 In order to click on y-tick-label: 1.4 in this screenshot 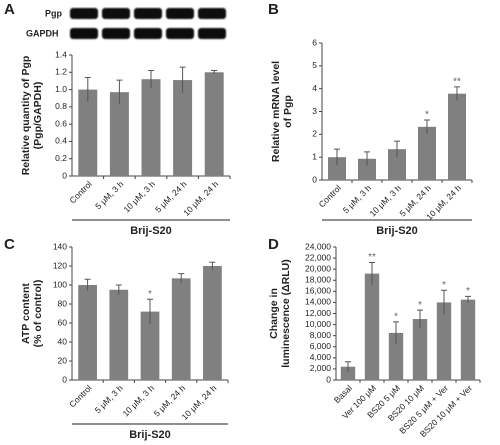, I will do `click(61, 54)`.